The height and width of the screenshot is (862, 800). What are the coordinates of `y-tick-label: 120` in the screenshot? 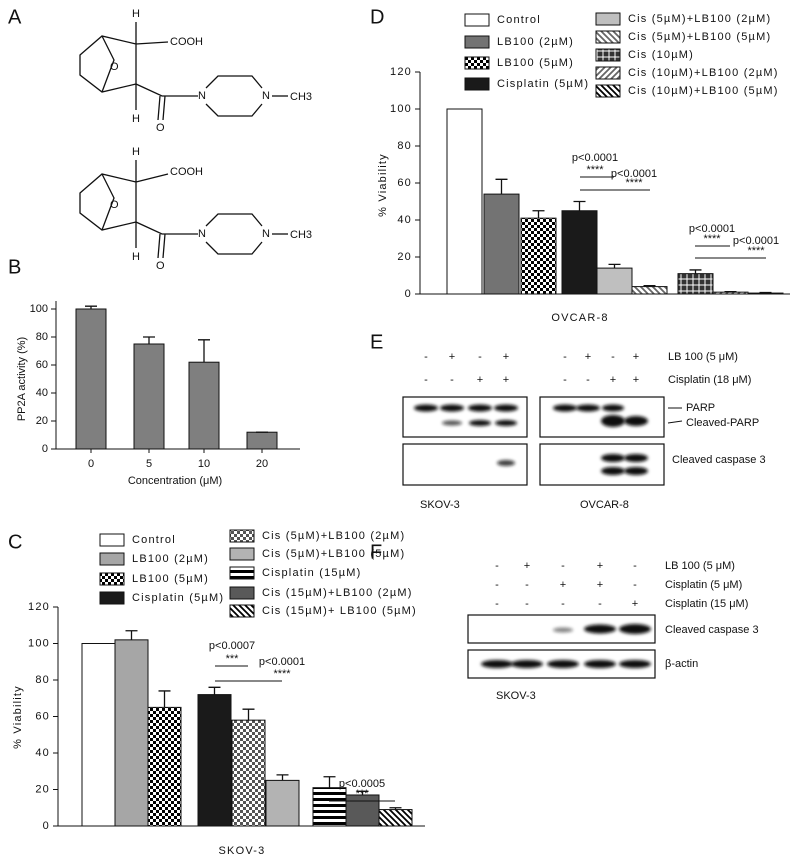 It's located at (39, 607).